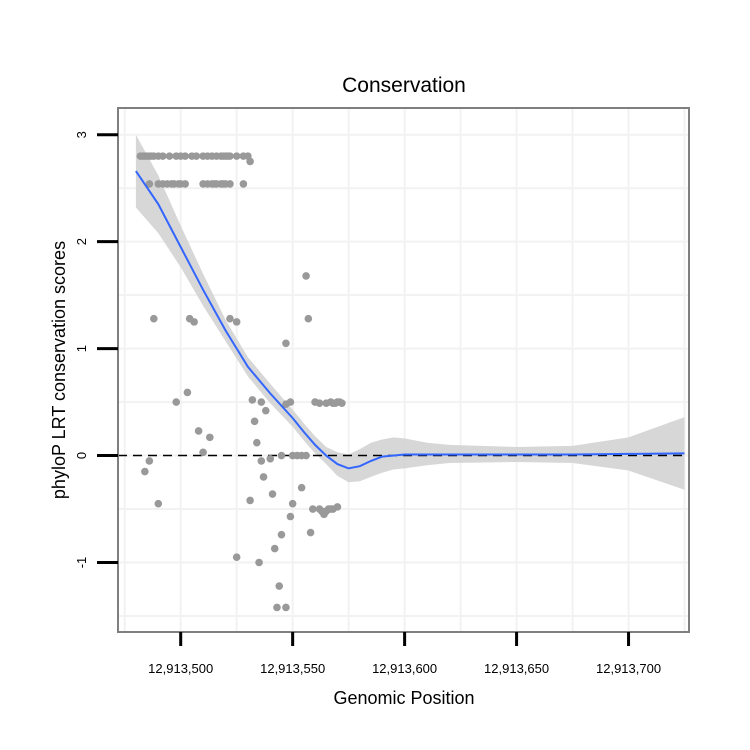  I want to click on x-tick-label: 12,913,700, so click(628, 668).